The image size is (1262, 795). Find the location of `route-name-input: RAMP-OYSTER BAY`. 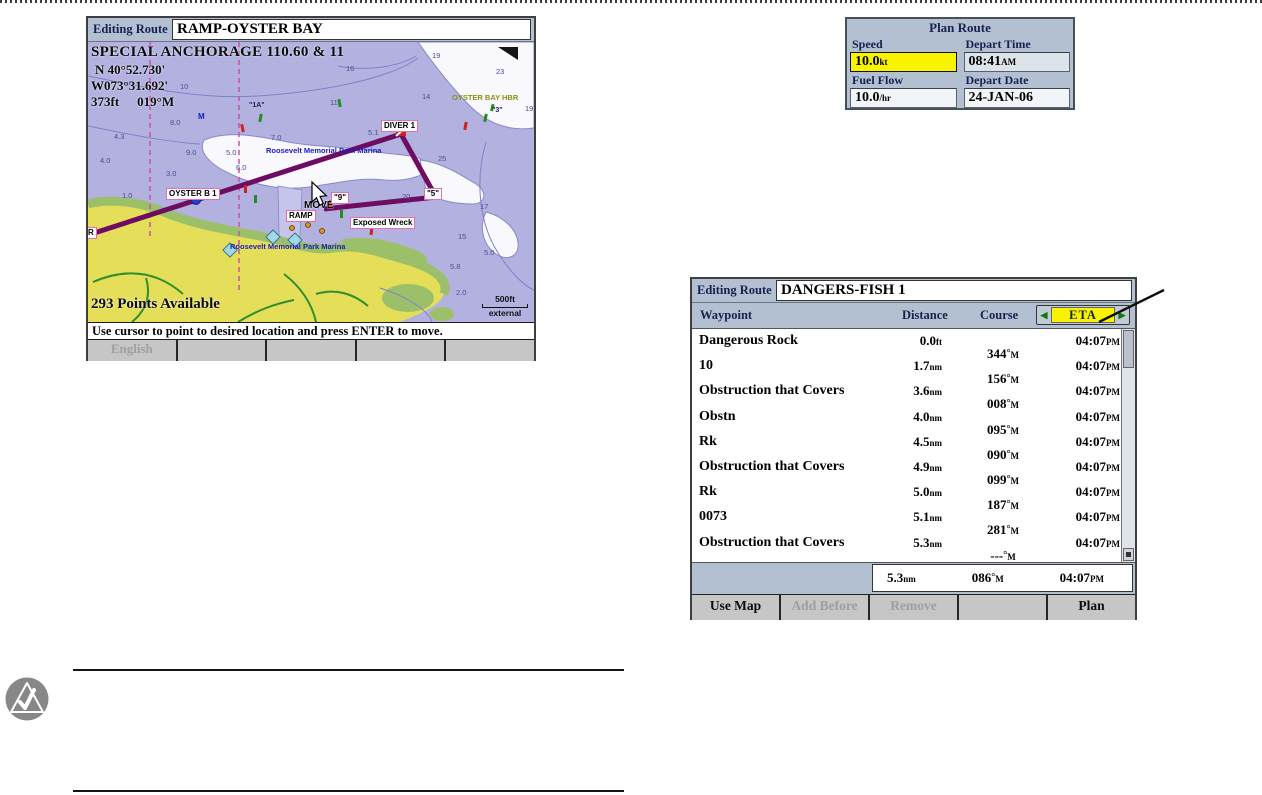

route-name-input: RAMP-OYSTER BAY is located at coordinates (351, 29).